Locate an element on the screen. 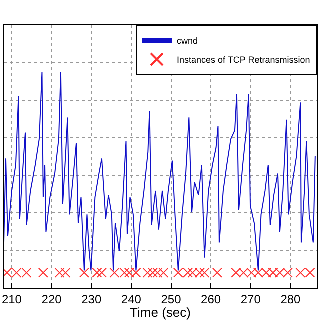  x-tick-label: 240 is located at coordinates (131, 299).